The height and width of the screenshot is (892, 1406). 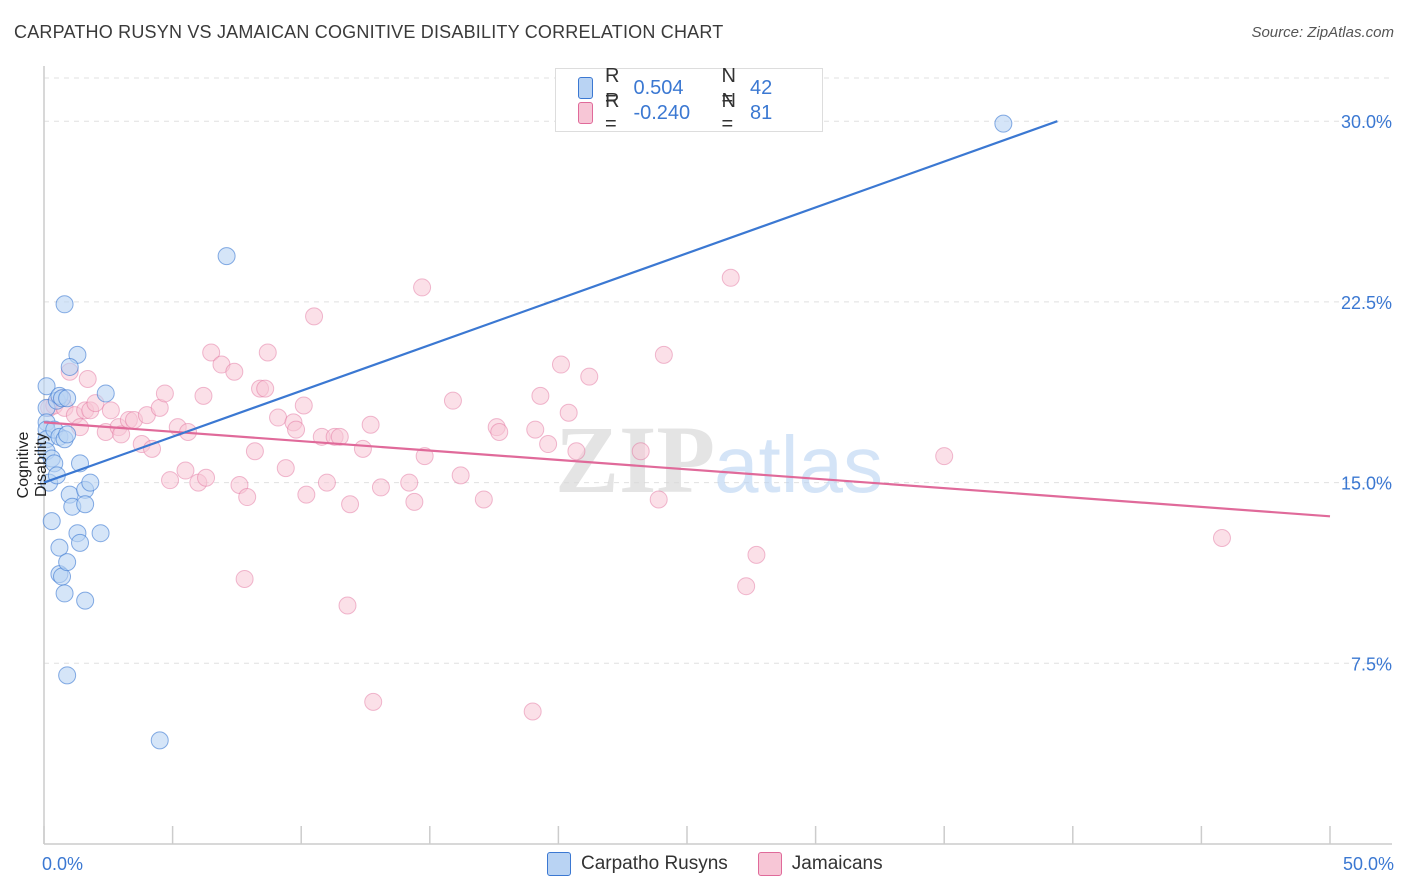 I want to click on watermark-zip: ZIP, so click(x=635, y=459).